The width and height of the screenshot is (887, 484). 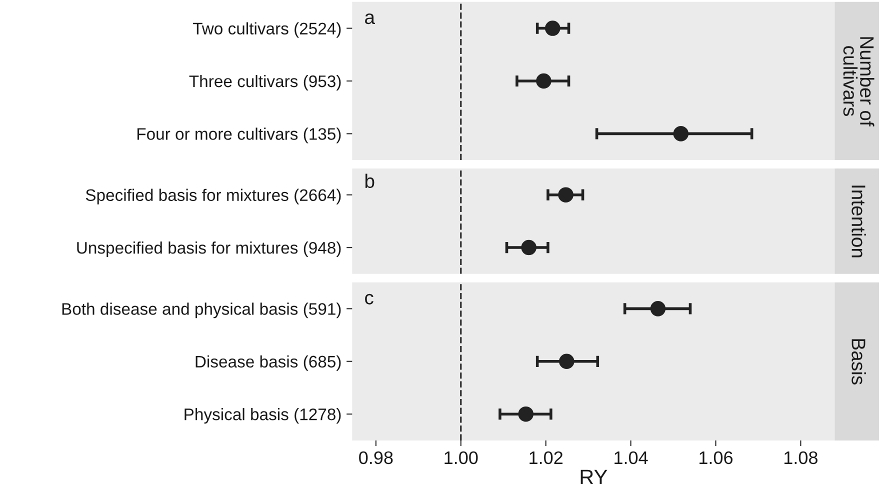 I want to click on annotation: b, so click(x=369, y=181).